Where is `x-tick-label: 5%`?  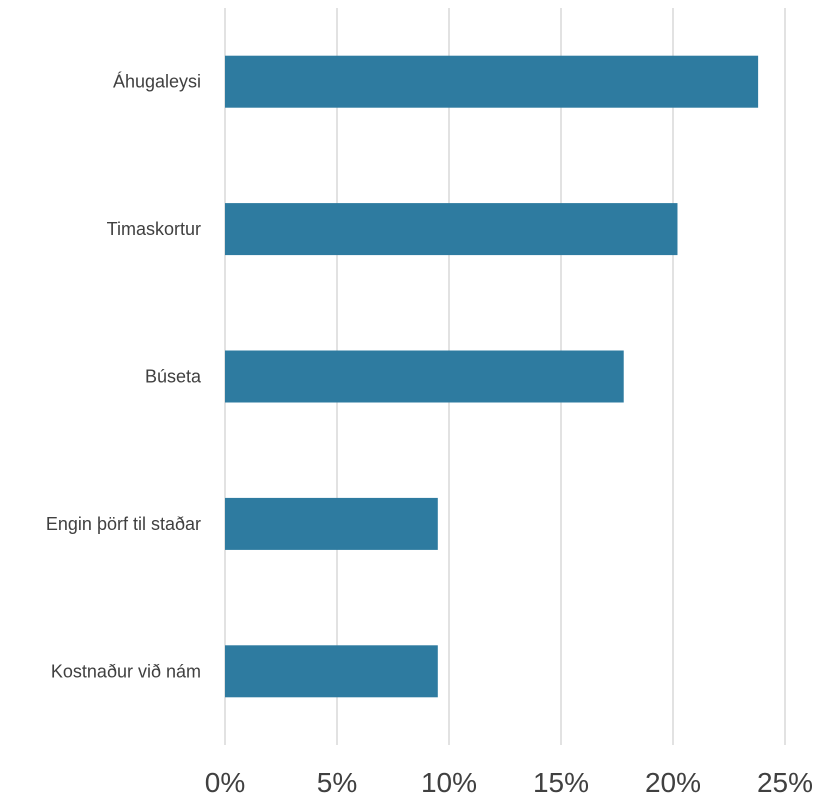
x-tick-label: 5% is located at coordinates (337, 782).